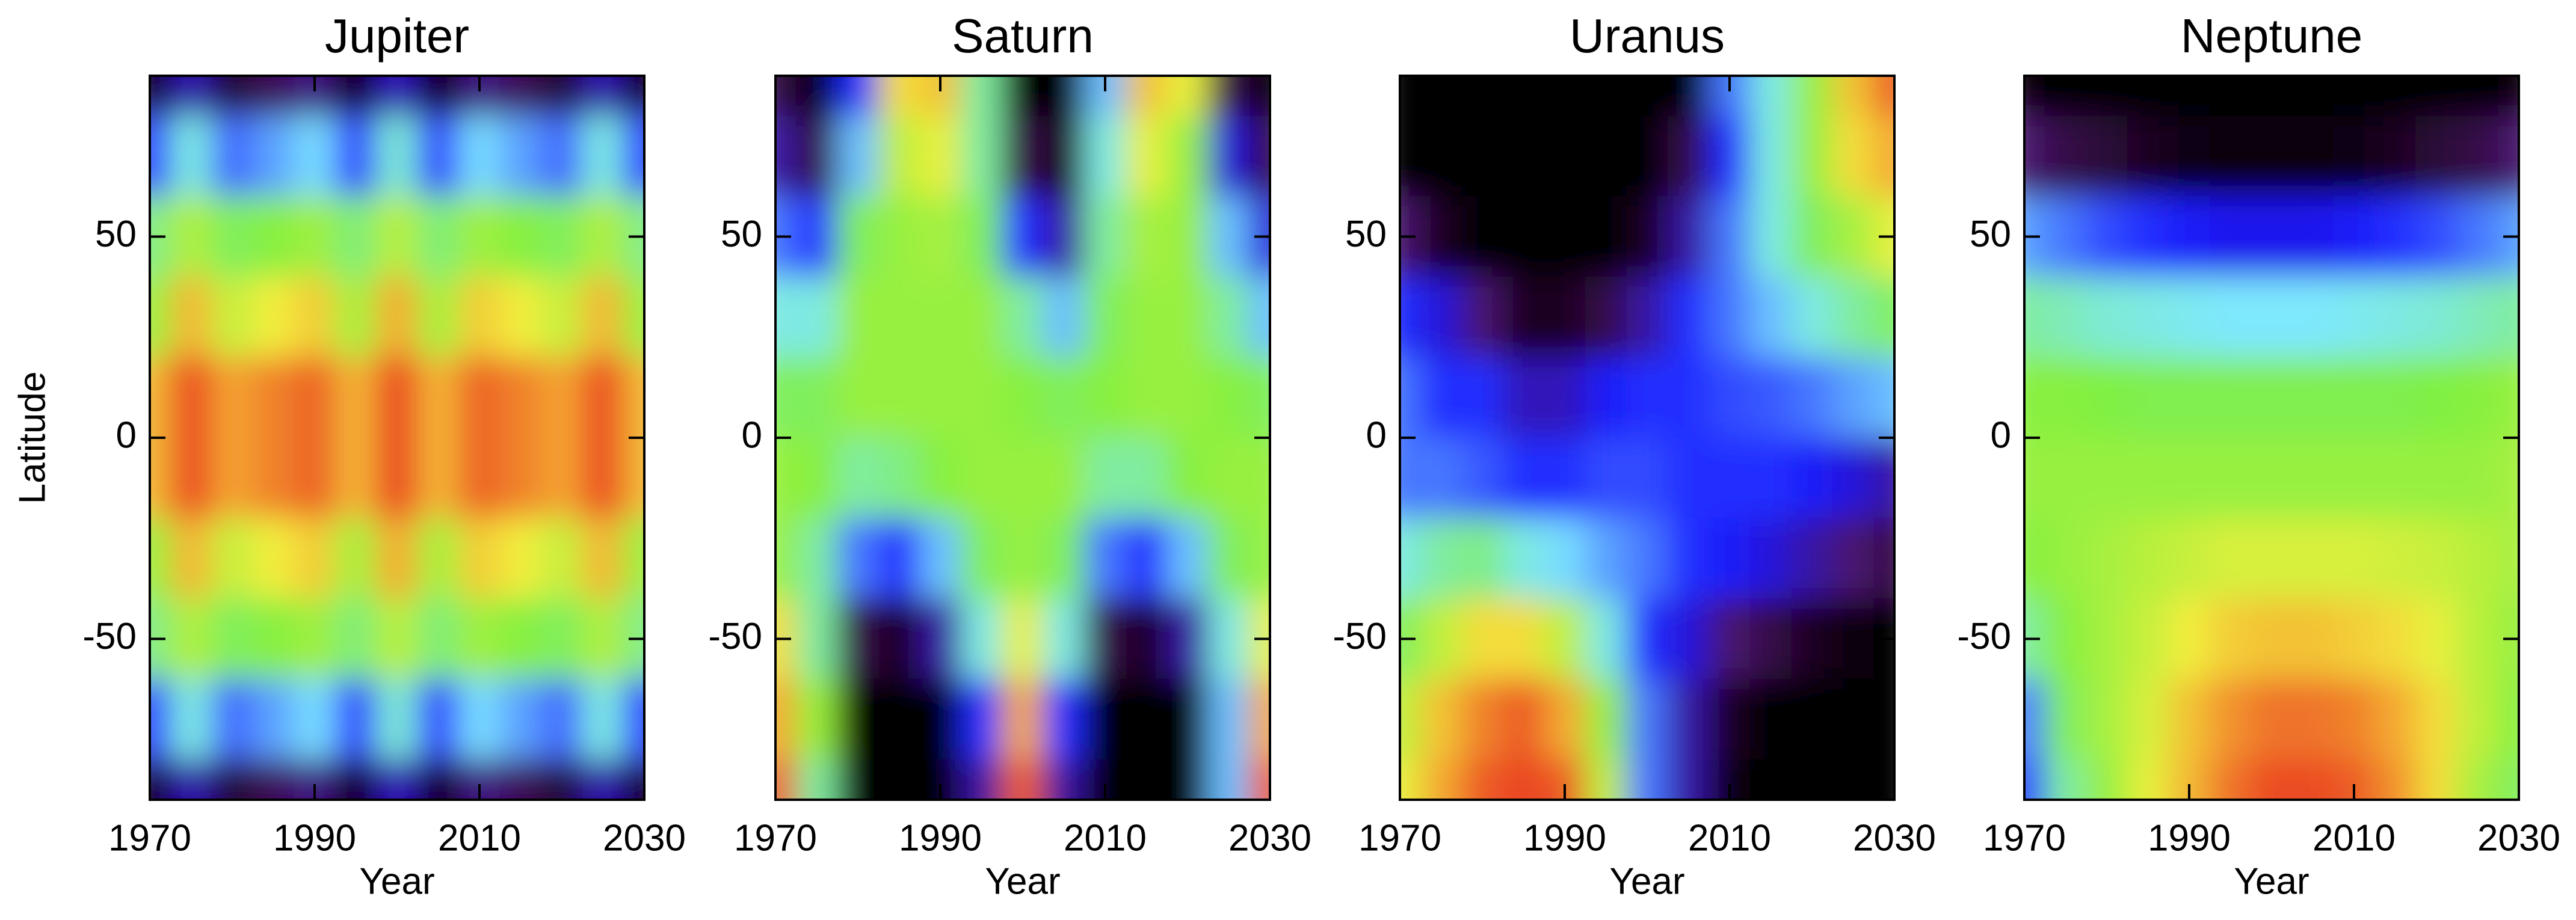 The image size is (2576, 920). What do you see at coordinates (775, 838) in the screenshot?
I see `x-tick-label: 1970` at bounding box center [775, 838].